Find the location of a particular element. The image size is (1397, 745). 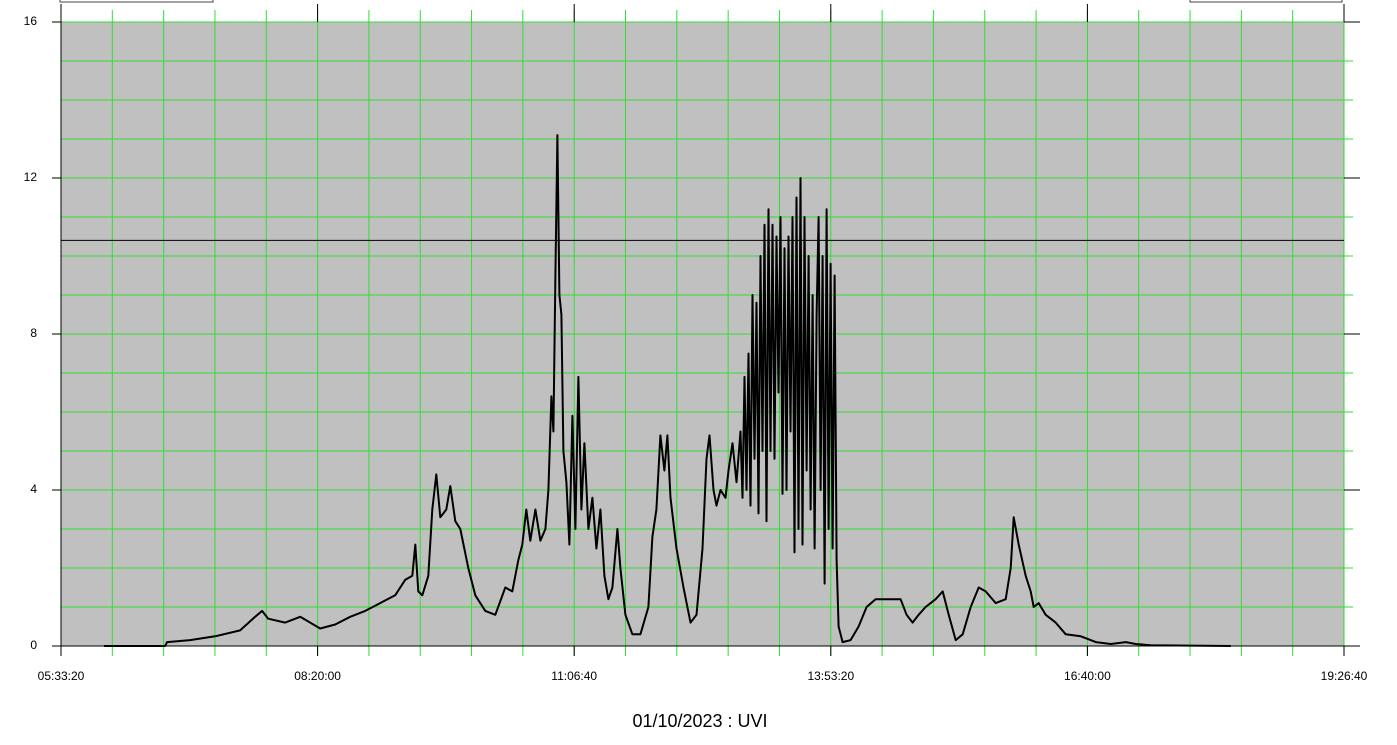

x-tick-label: 08:20:00 is located at coordinates (317, 676).